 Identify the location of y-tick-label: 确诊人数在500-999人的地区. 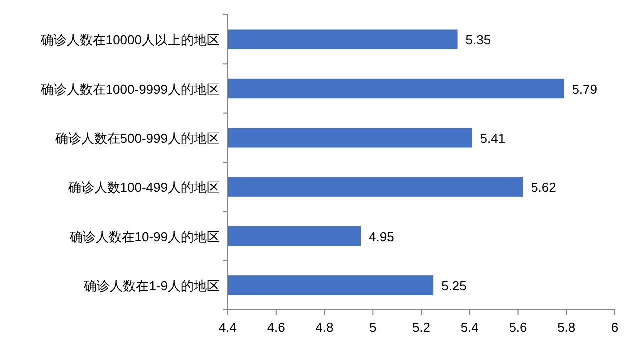
(137, 138).